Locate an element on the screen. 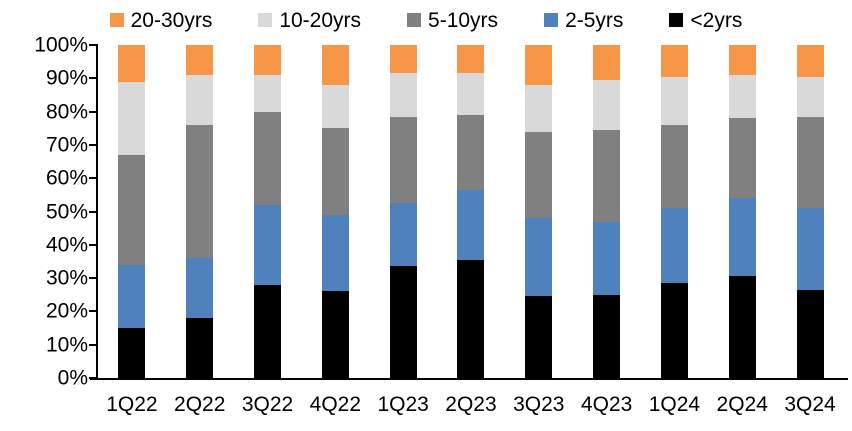 The width and height of the screenshot is (852, 431). x-axis-label: 3Q24 is located at coordinates (810, 404).